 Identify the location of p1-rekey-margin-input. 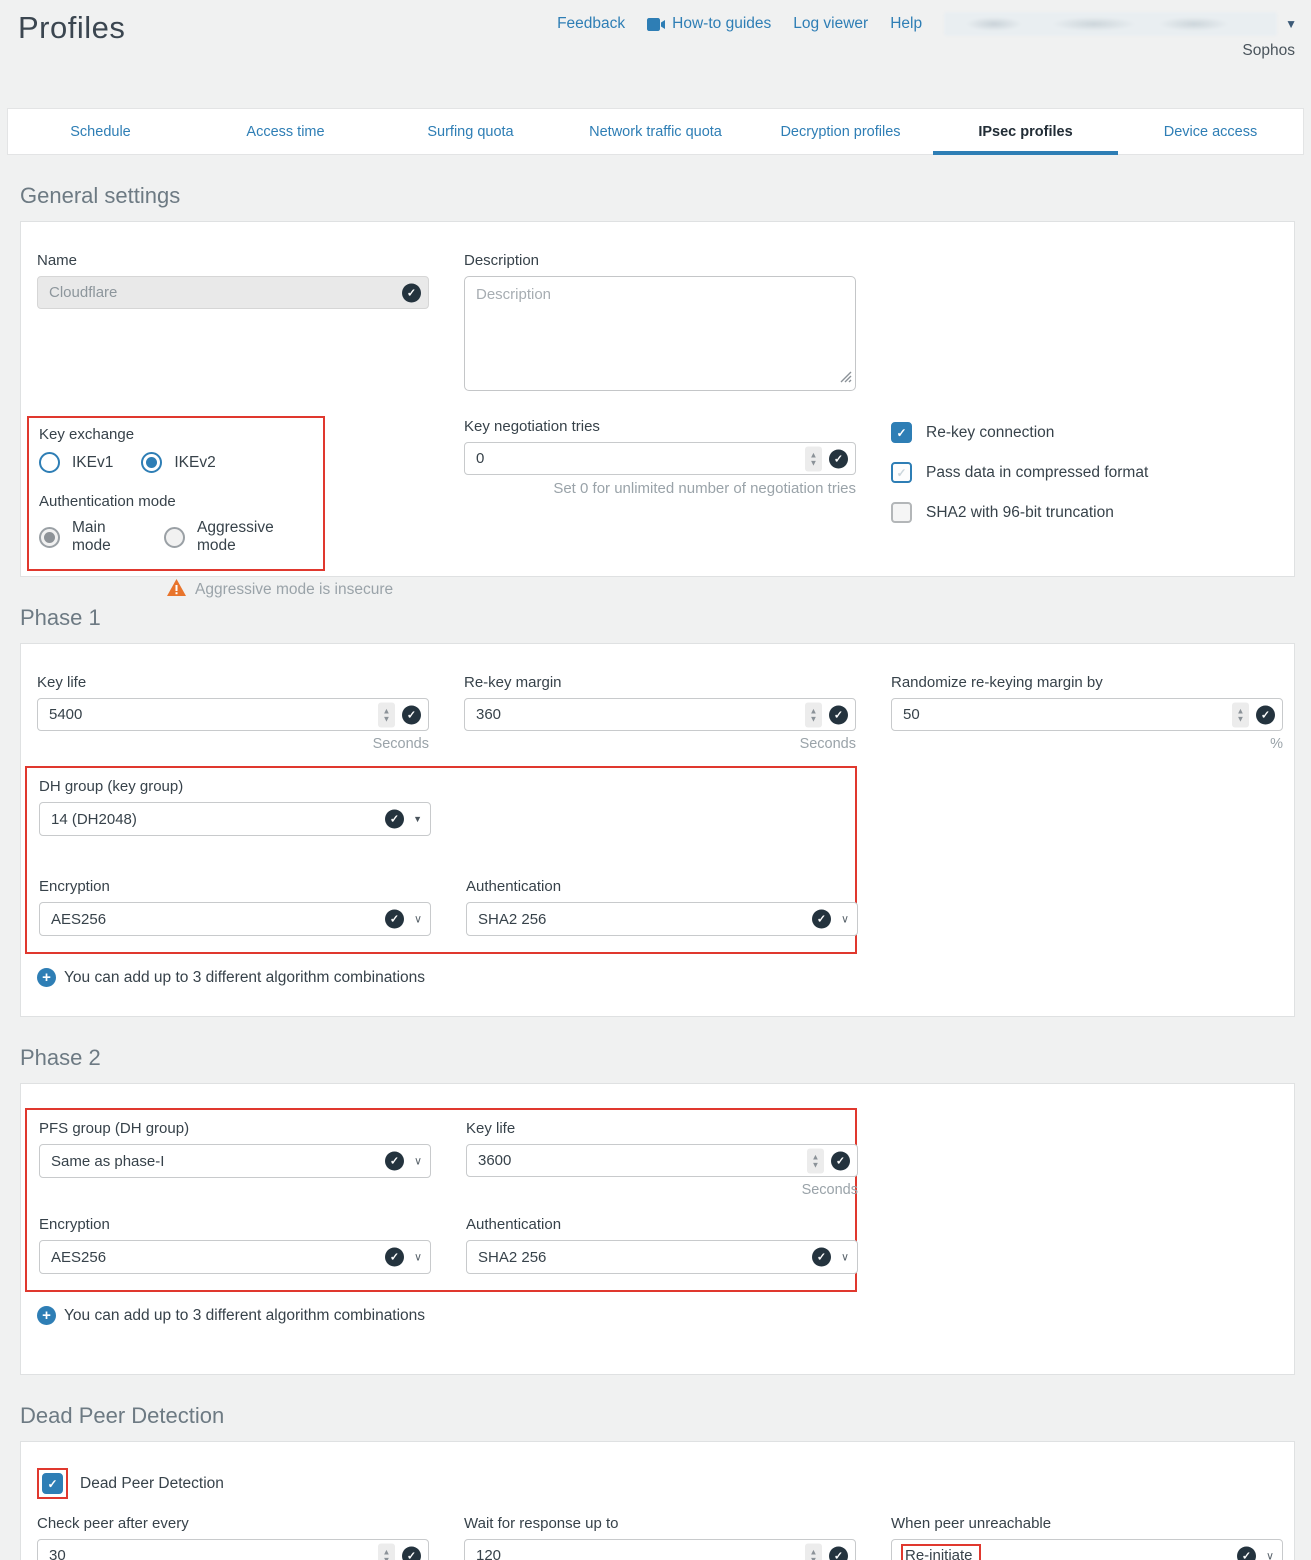
(660, 714).